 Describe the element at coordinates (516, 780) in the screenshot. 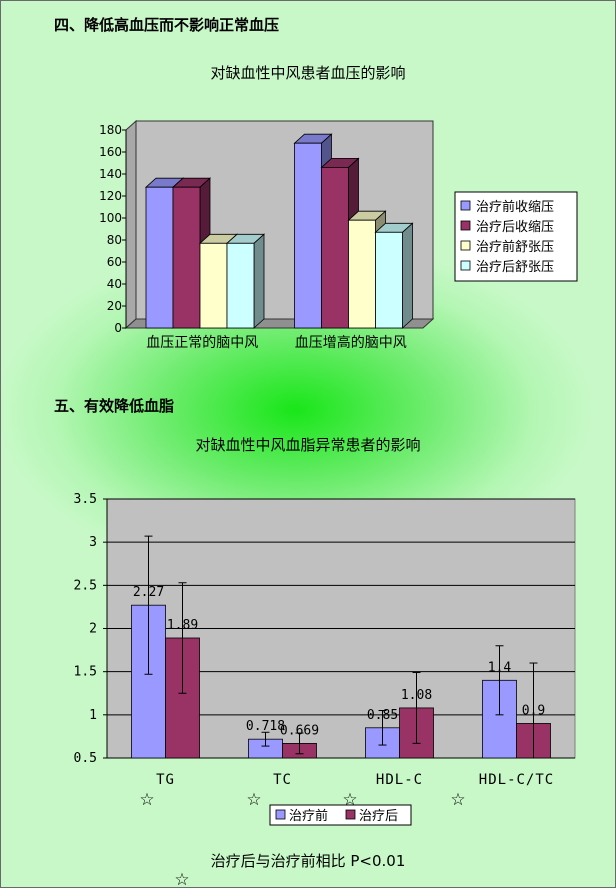

I see `x-category-label: HDL-C/TC` at that location.